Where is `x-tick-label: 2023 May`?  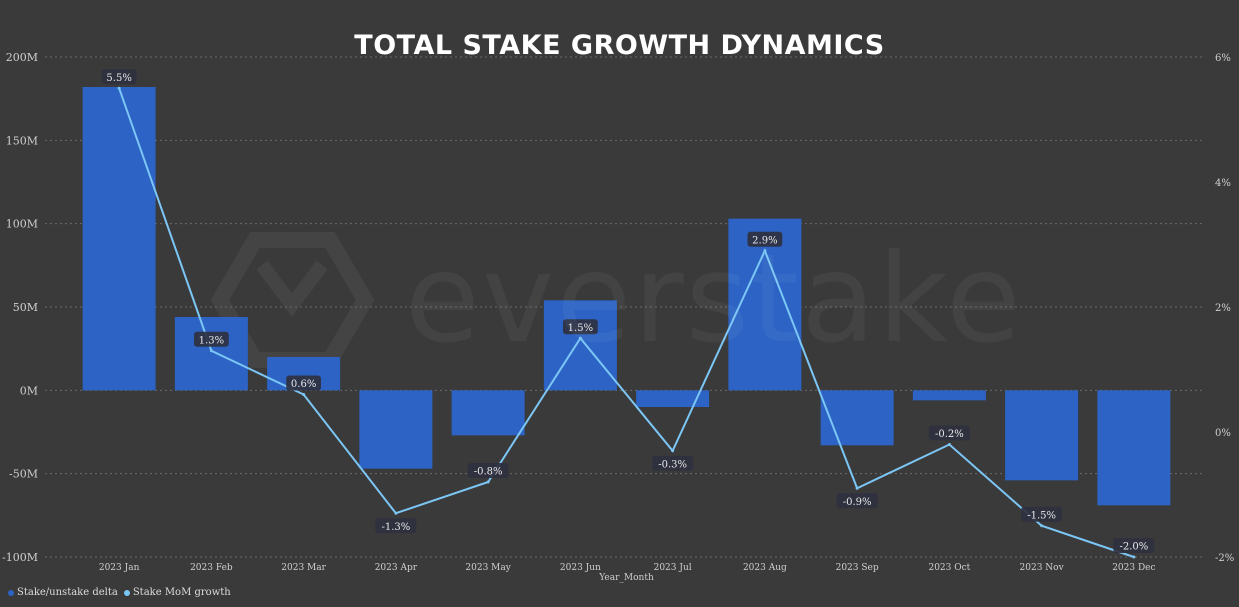
x-tick-label: 2023 May is located at coordinates (488, 568).